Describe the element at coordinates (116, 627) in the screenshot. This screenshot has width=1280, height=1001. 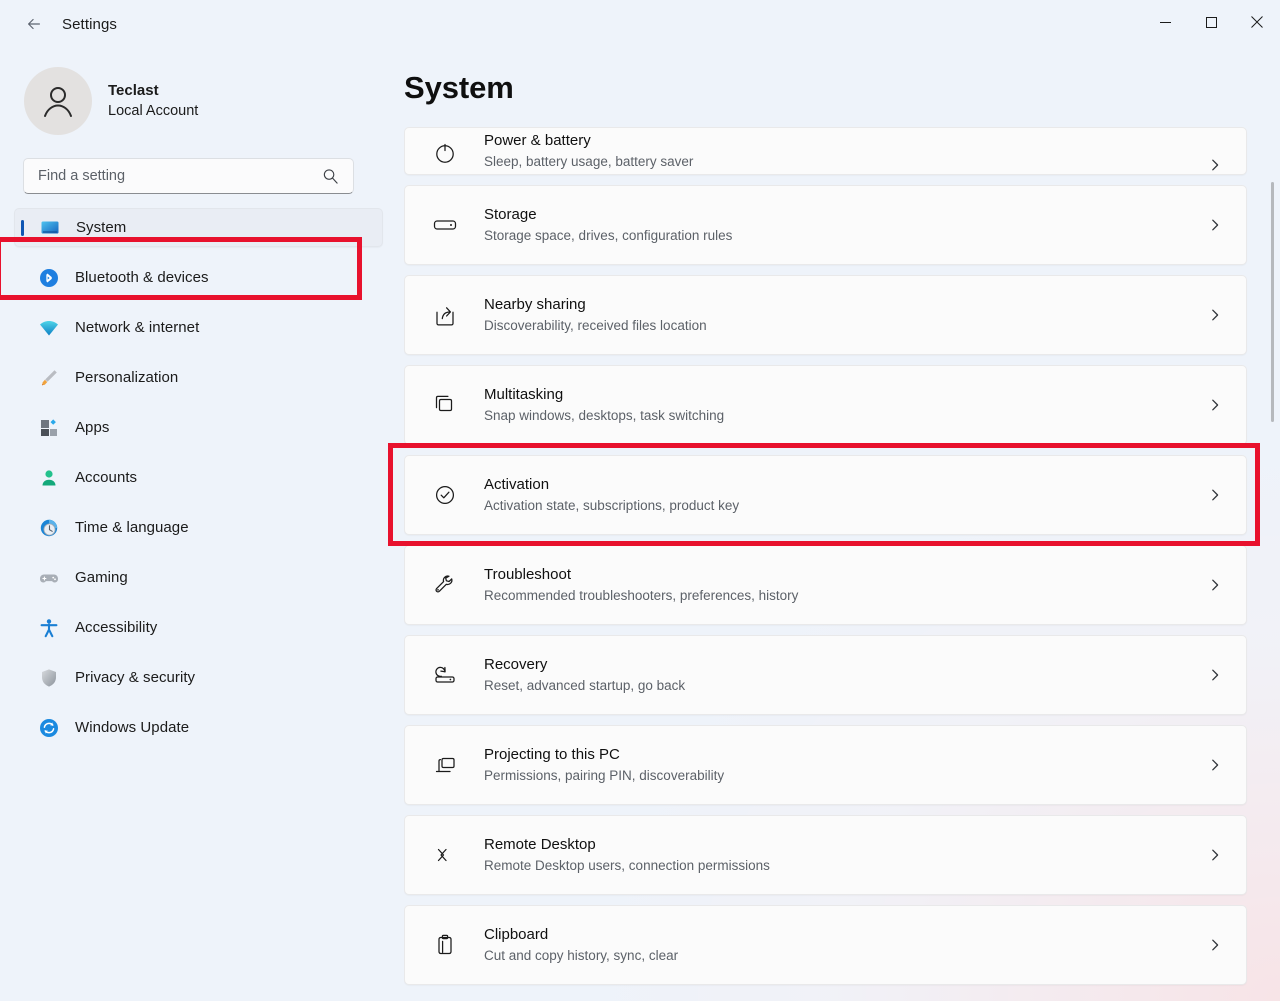
I see `sidebar-item-label: Accessibility` at that location.